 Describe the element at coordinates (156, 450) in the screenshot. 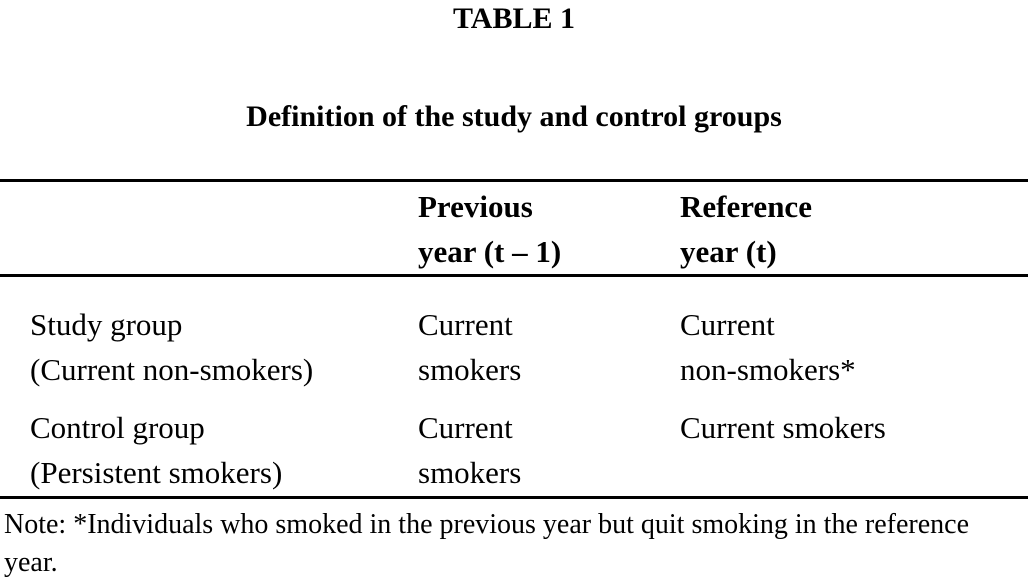

I see `row-label: Control group (Persistent smokers)` at that location.